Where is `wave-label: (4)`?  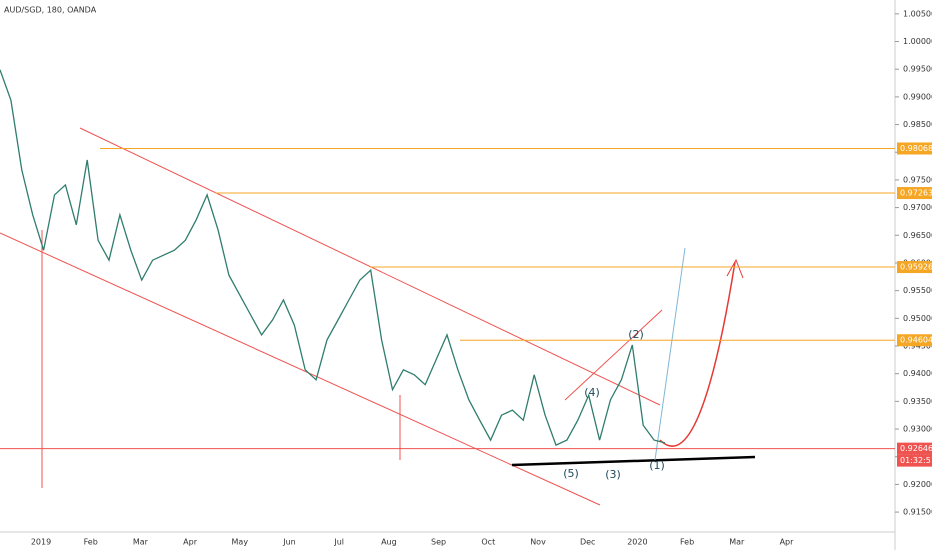
wave-label: (4) is located at coordinates (592, 392).